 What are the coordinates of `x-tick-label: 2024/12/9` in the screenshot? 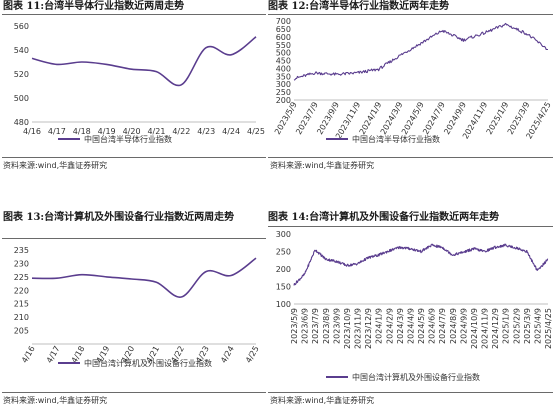 It's located at (495, 328).